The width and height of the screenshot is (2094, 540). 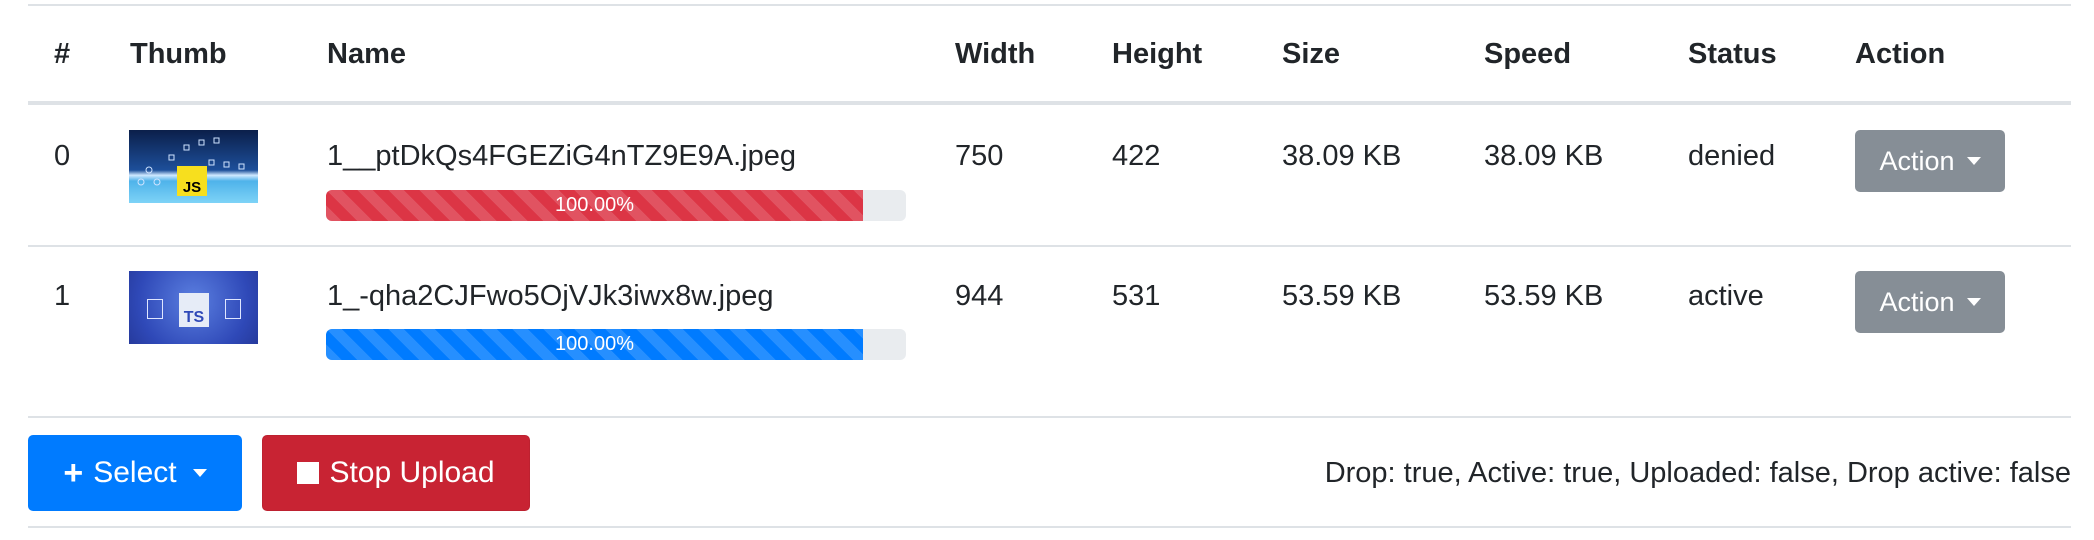 I want to click on image-height: 531, so click(x=1136, y=296).